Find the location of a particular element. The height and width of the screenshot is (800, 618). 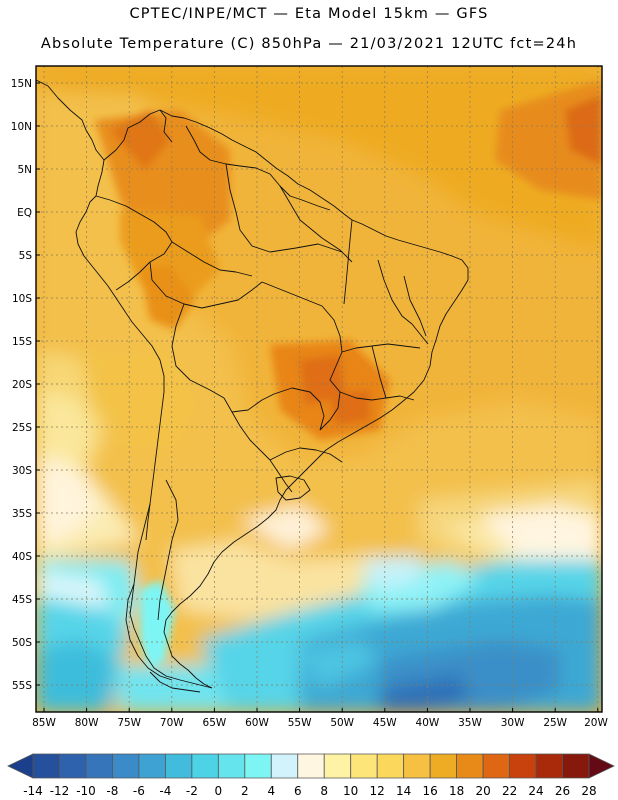

lat-label: 25S is located at coordinates (22, 428).